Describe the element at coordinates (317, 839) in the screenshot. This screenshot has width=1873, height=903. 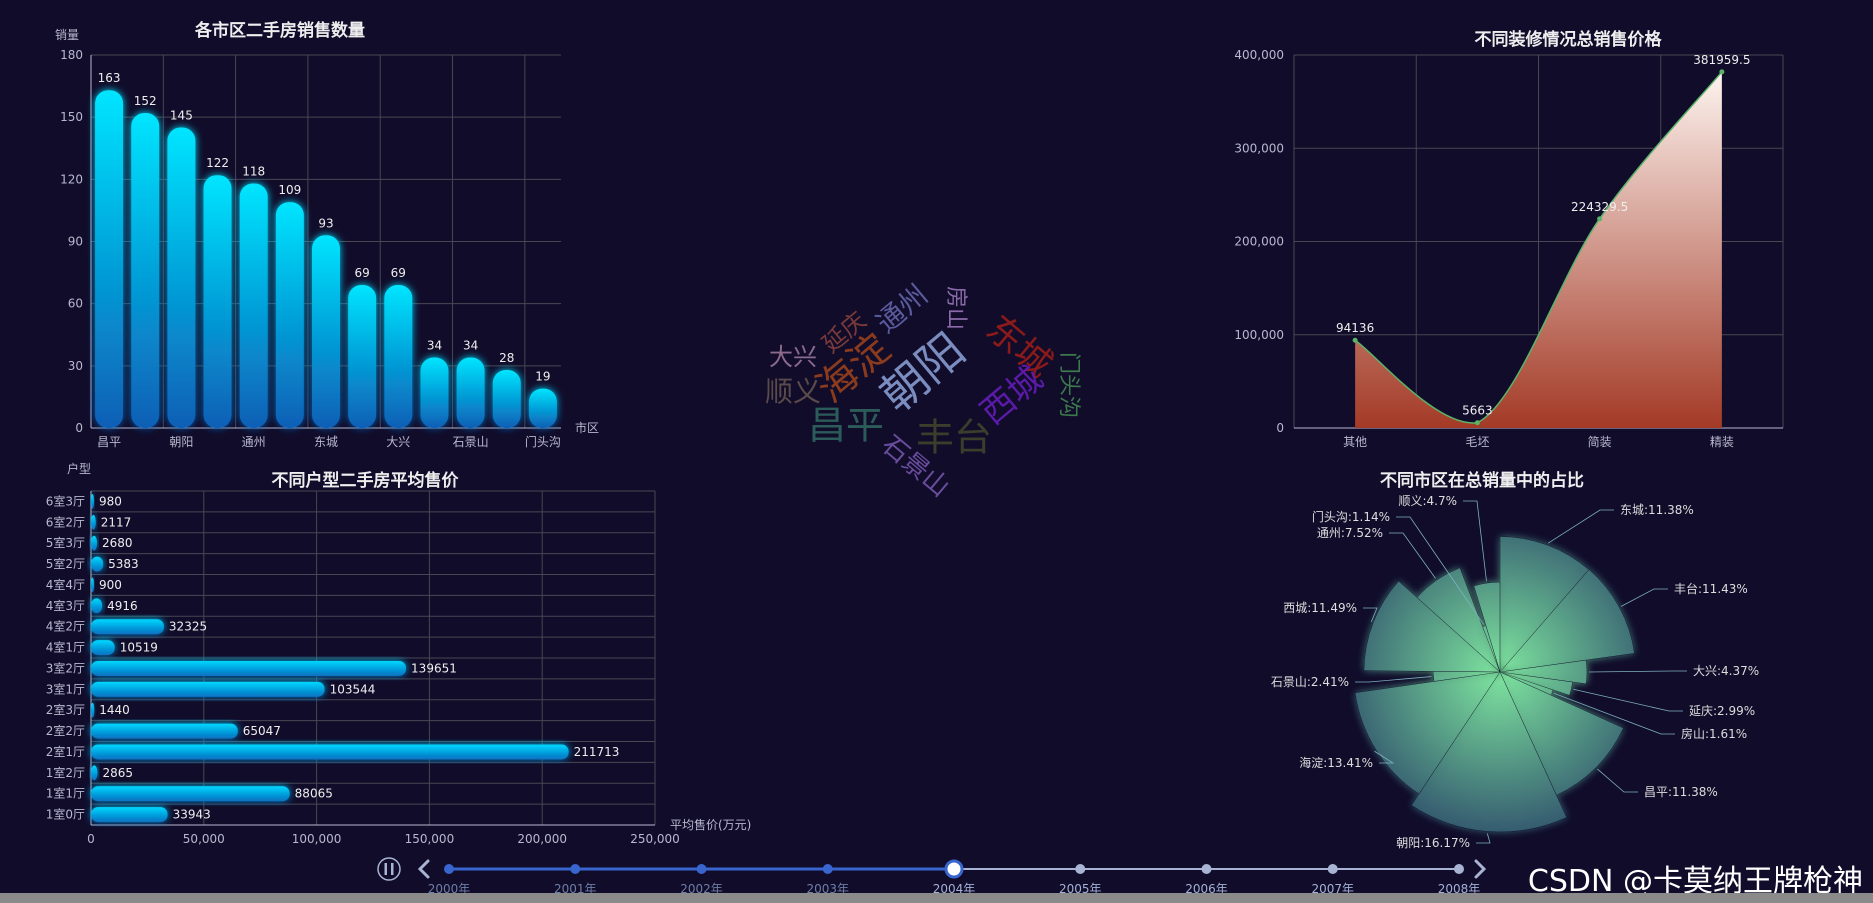
I see `x-tick-label: 100,000` at that location.